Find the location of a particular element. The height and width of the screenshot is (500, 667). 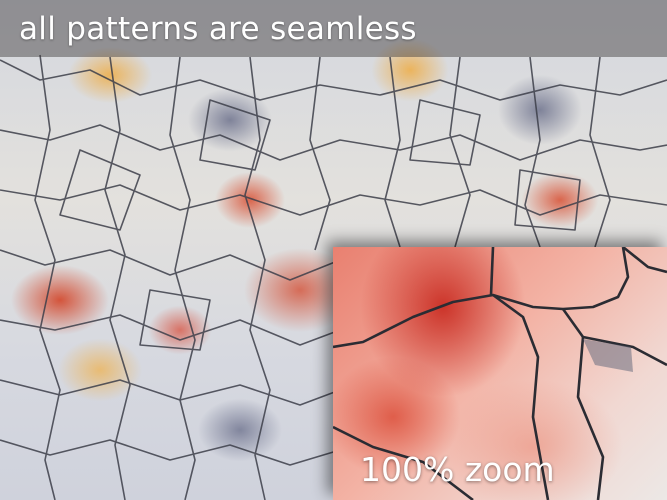

title-banner: all patterns are seamless is located at coordinates (333, 28).